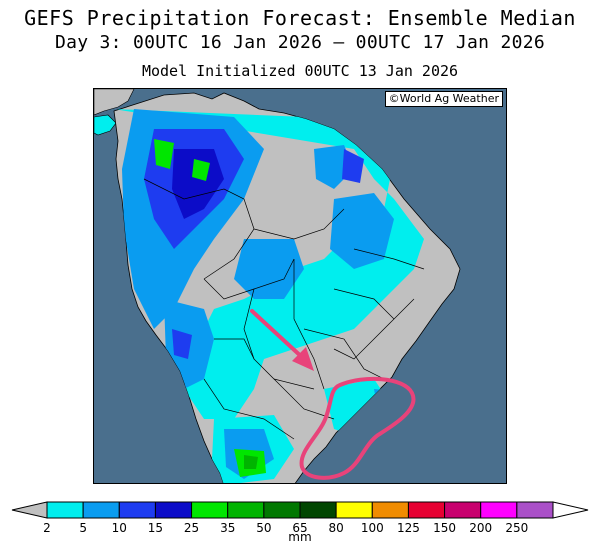 Image resolution: width=600 pixels, height=548 pixels. Describe the element at coordinates (29, 510) in the screenshot. I see `legend-under-arrow` at that location.